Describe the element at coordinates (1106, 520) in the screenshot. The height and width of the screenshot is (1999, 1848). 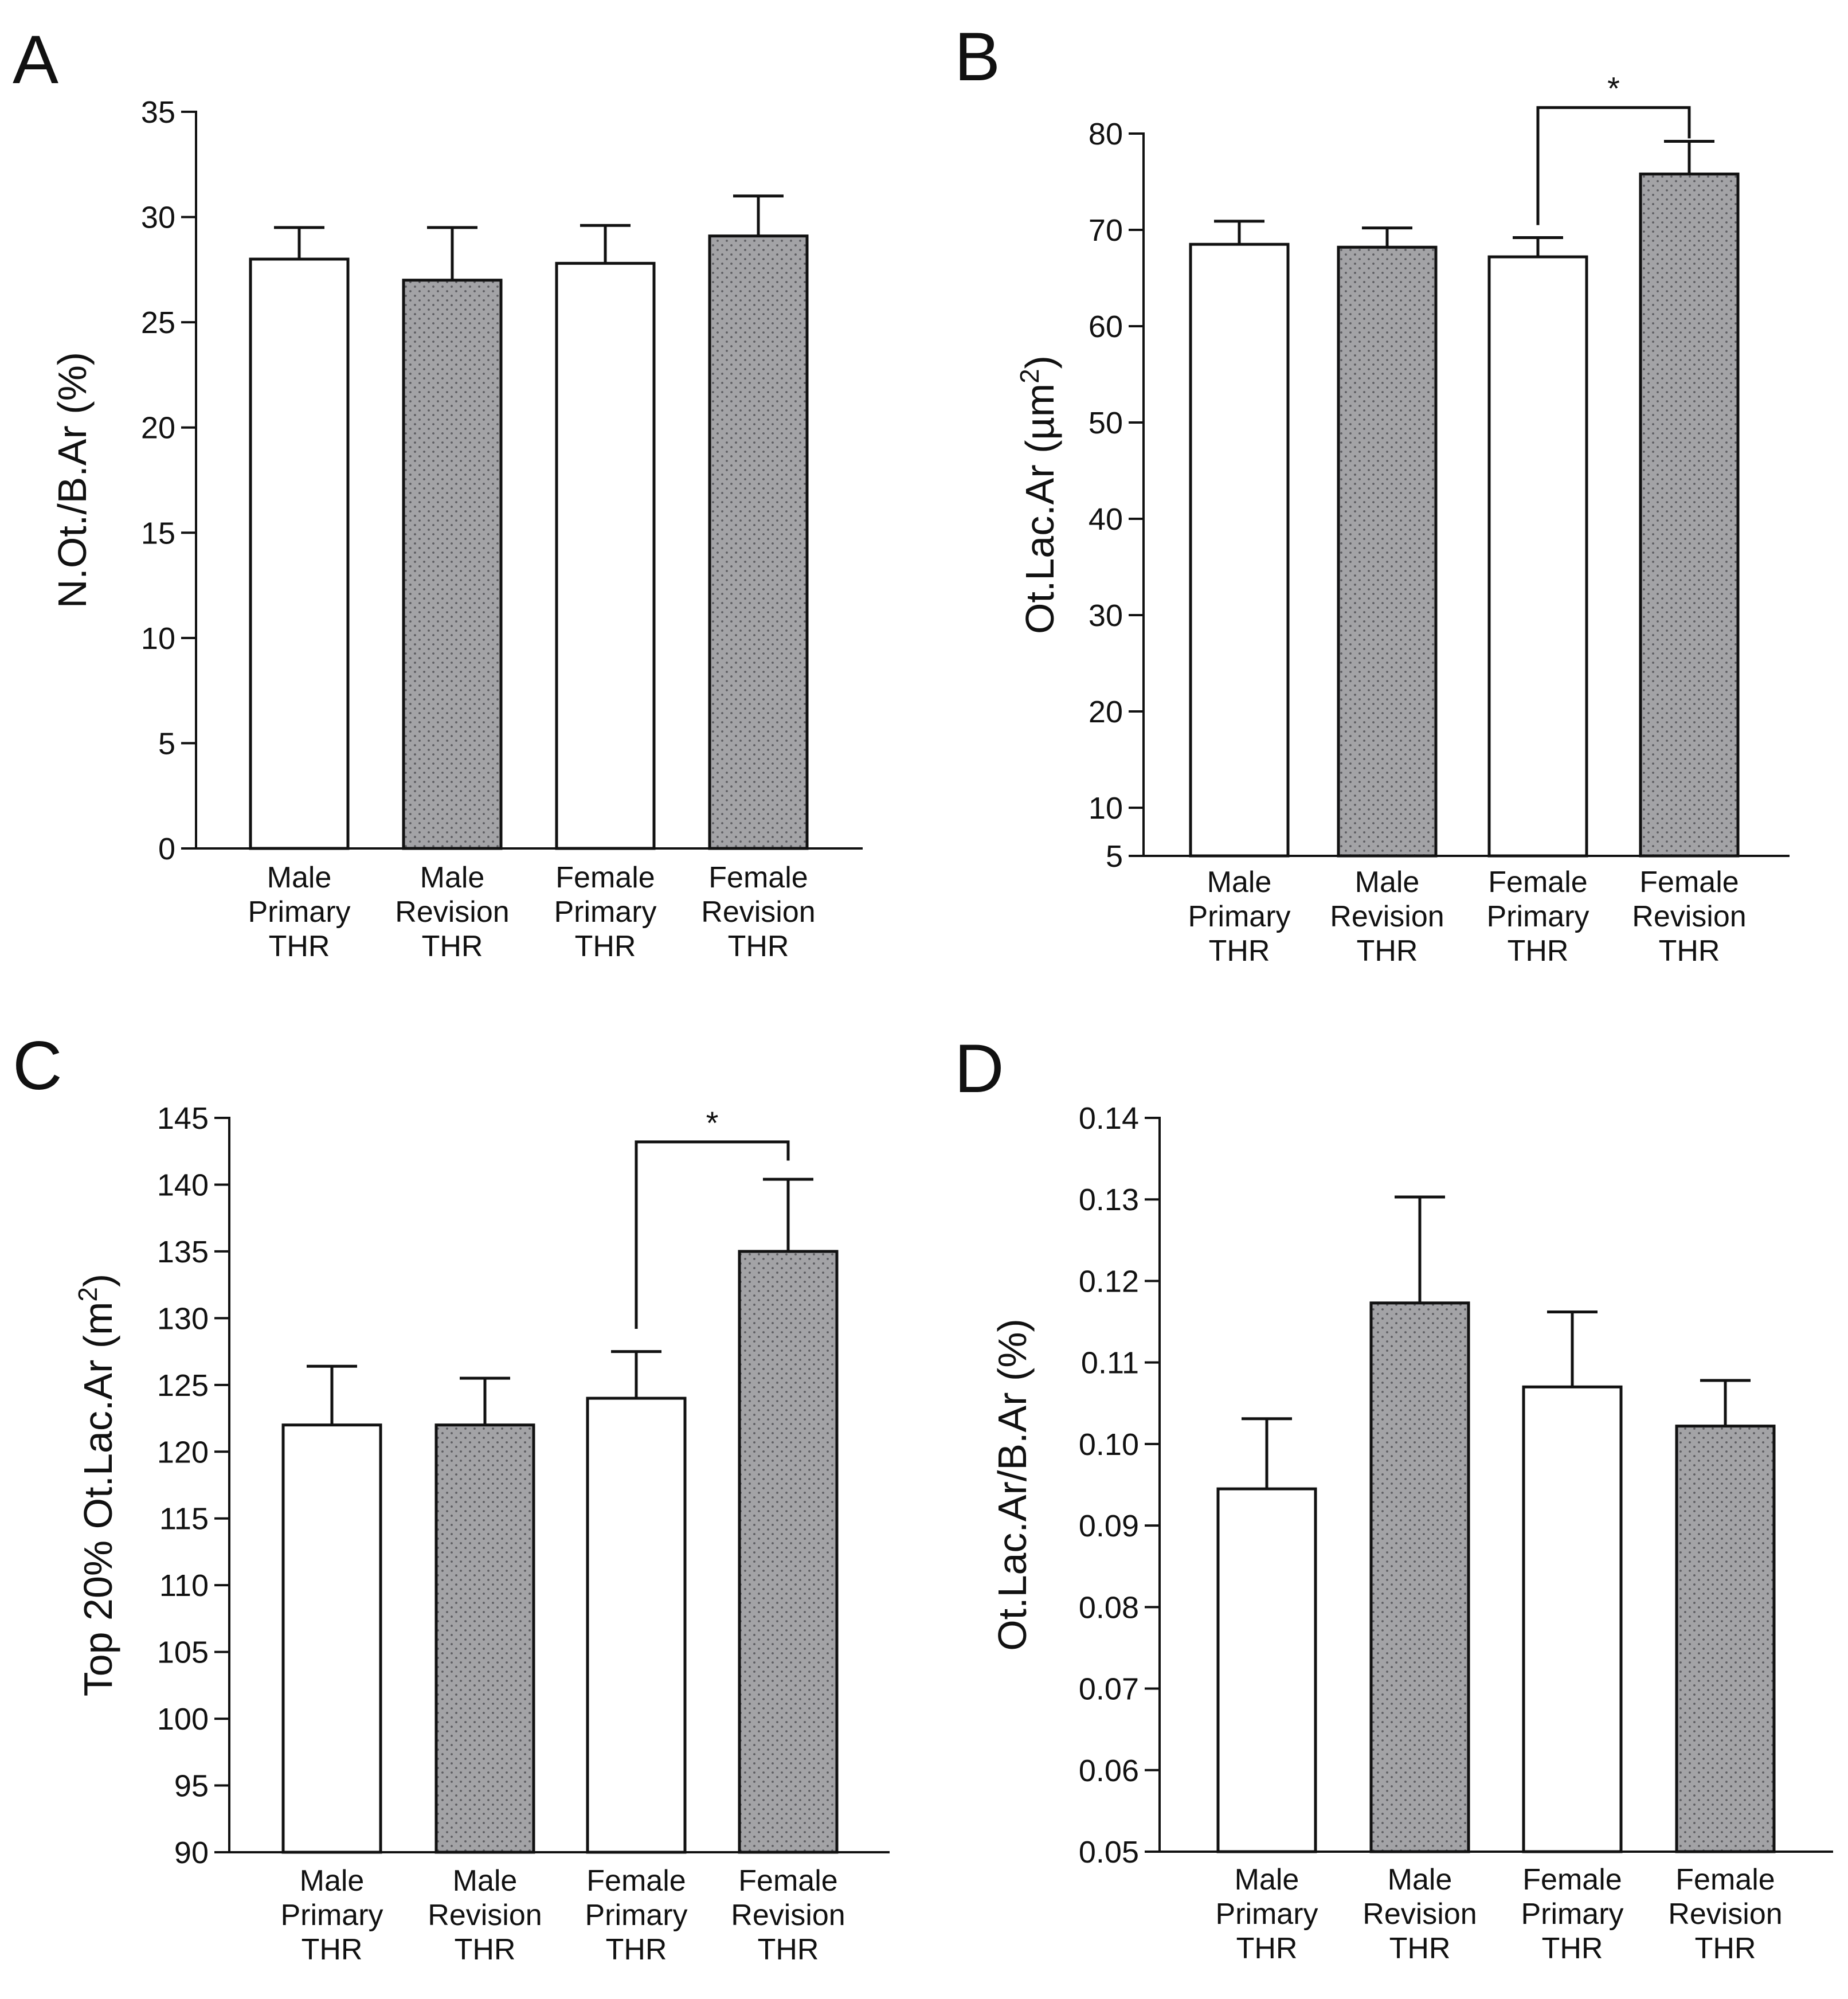
I see `y-tick-label: 40` at that location.